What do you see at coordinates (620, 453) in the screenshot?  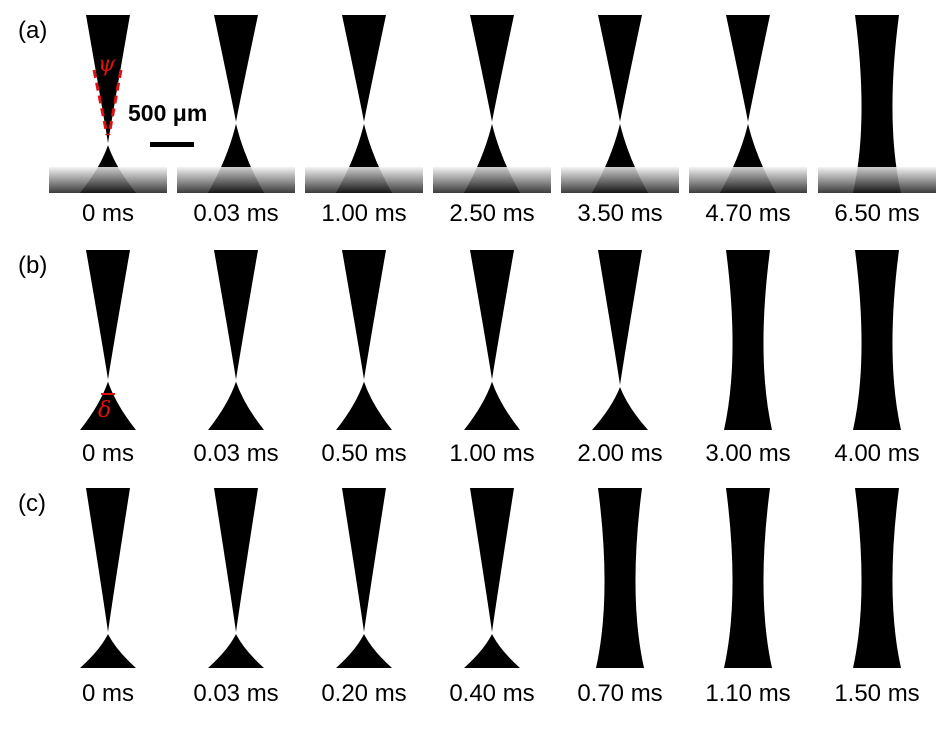 I see `time-label: 2.00 ms` at bounding box center [620, 453].